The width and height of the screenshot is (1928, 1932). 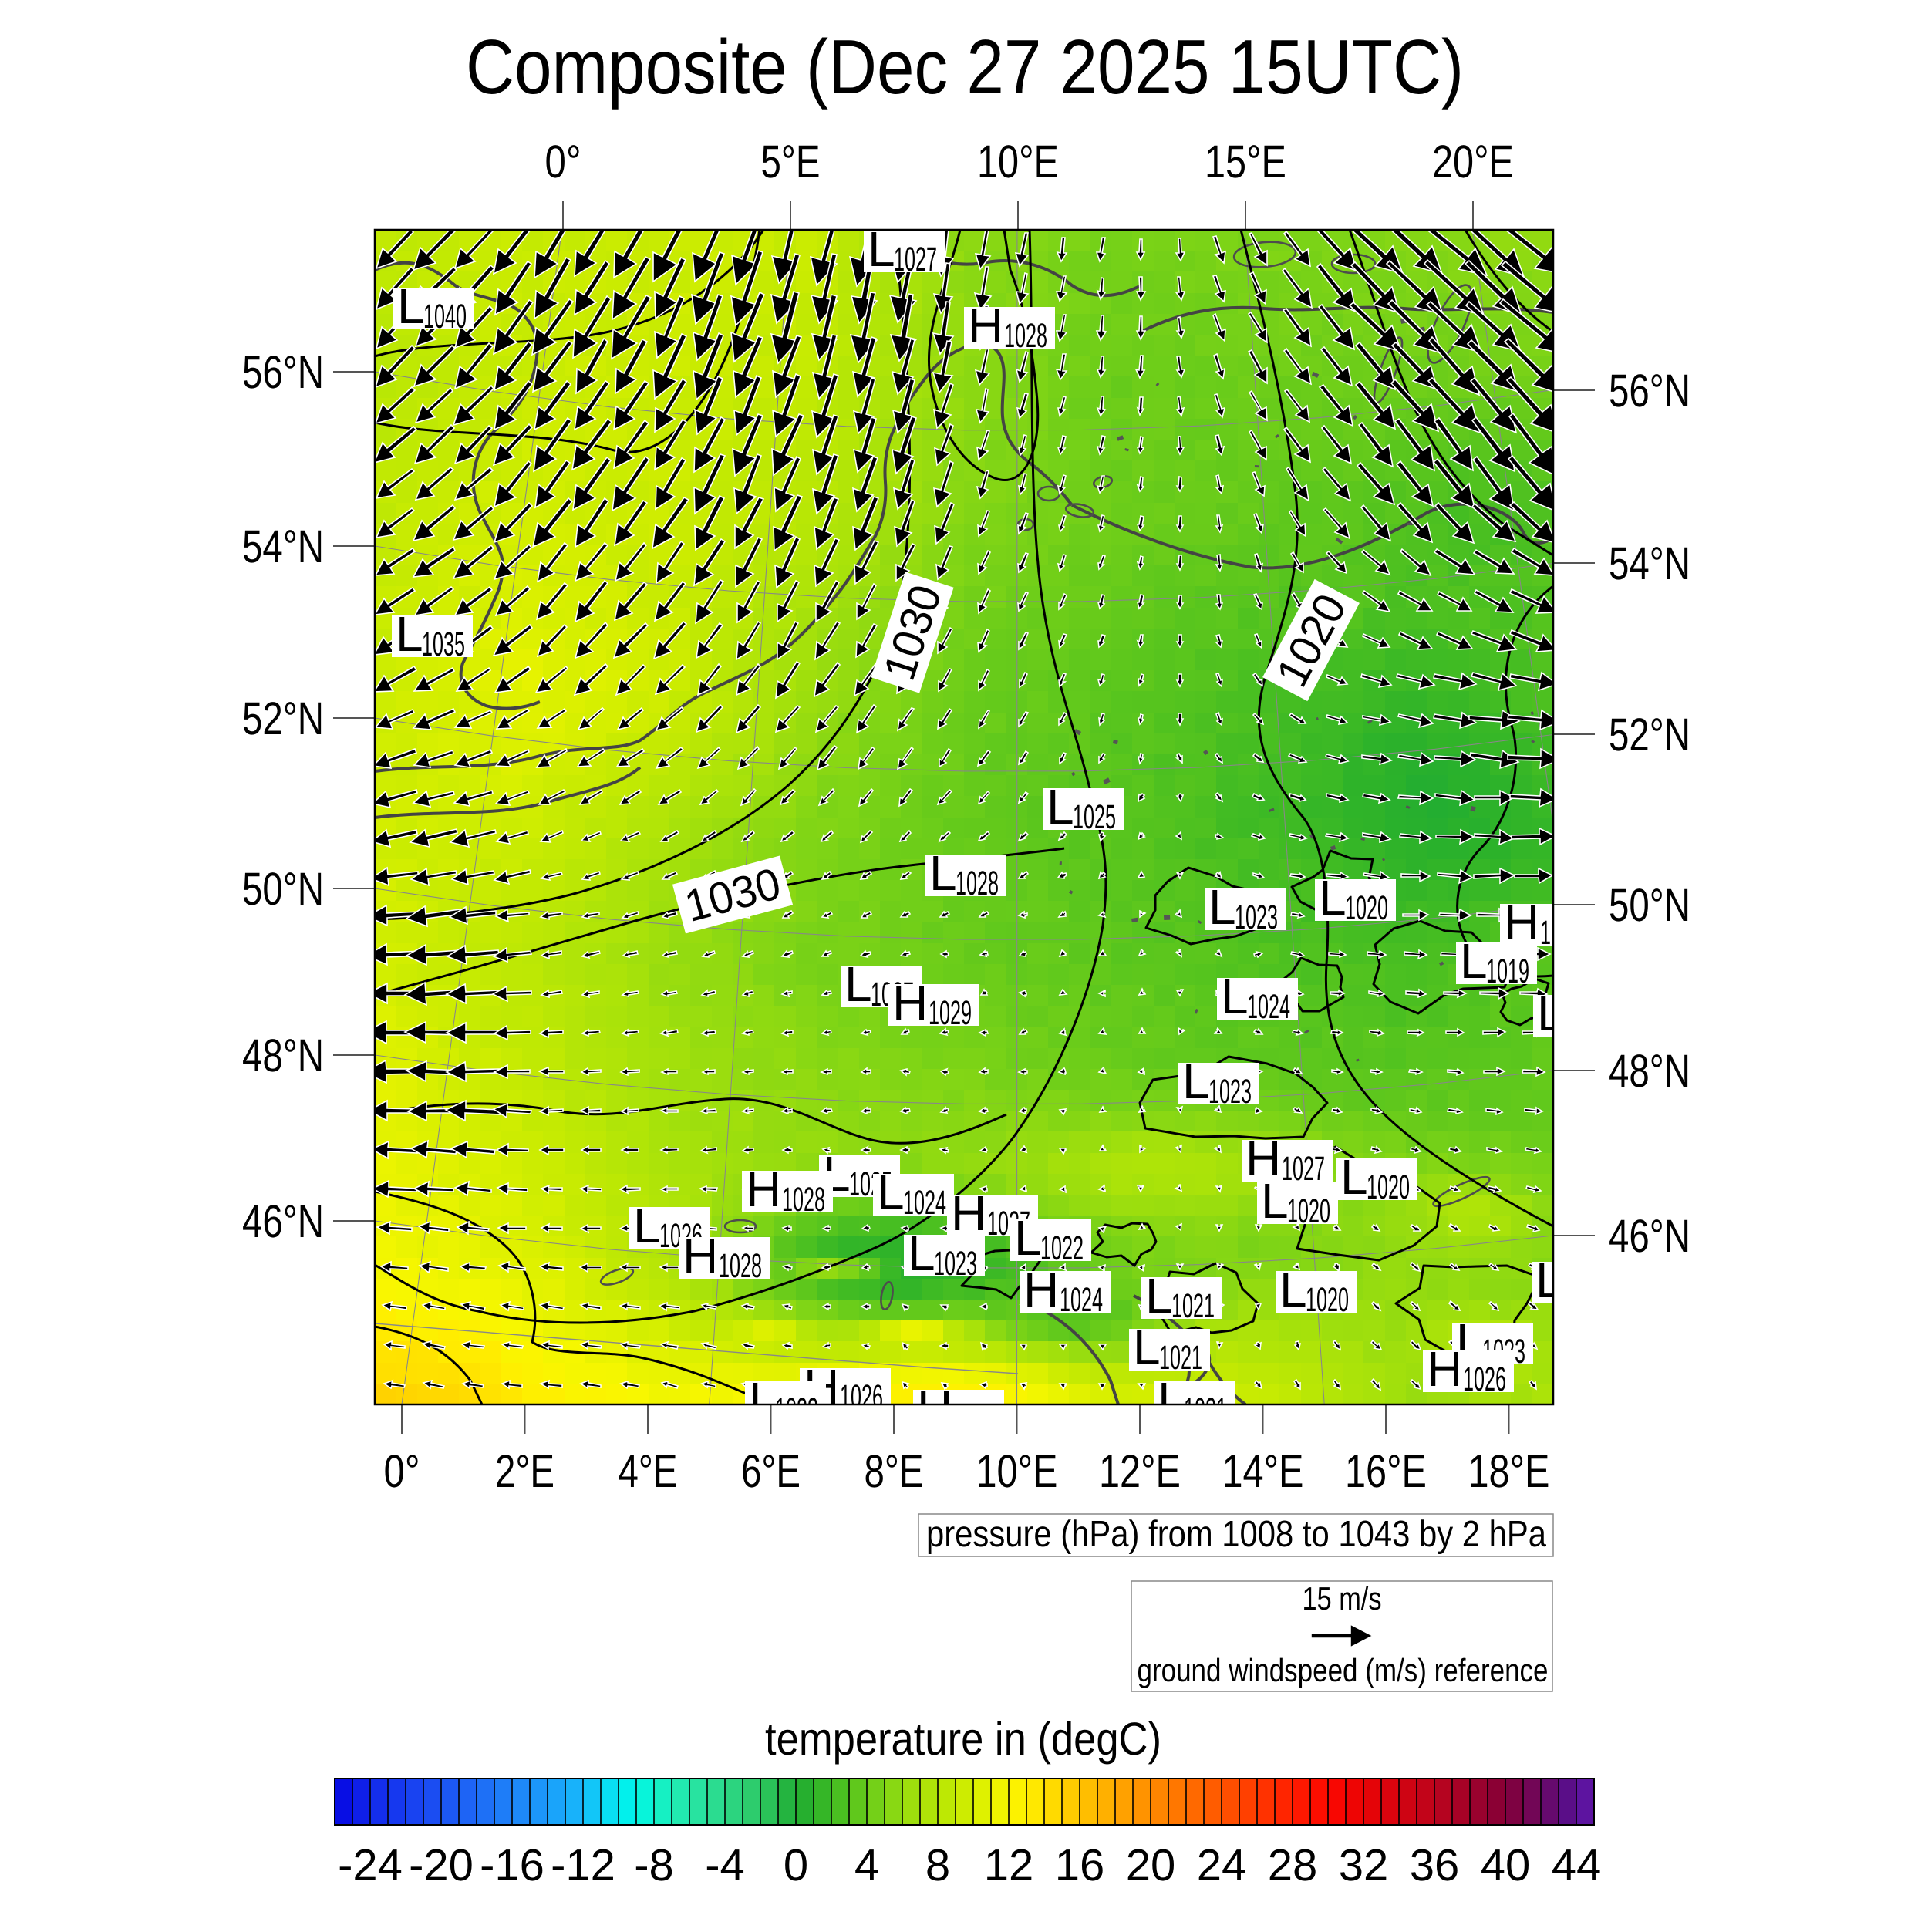 I want to click on svg-text: 15 m/s, so click(x=1343, y=1598).